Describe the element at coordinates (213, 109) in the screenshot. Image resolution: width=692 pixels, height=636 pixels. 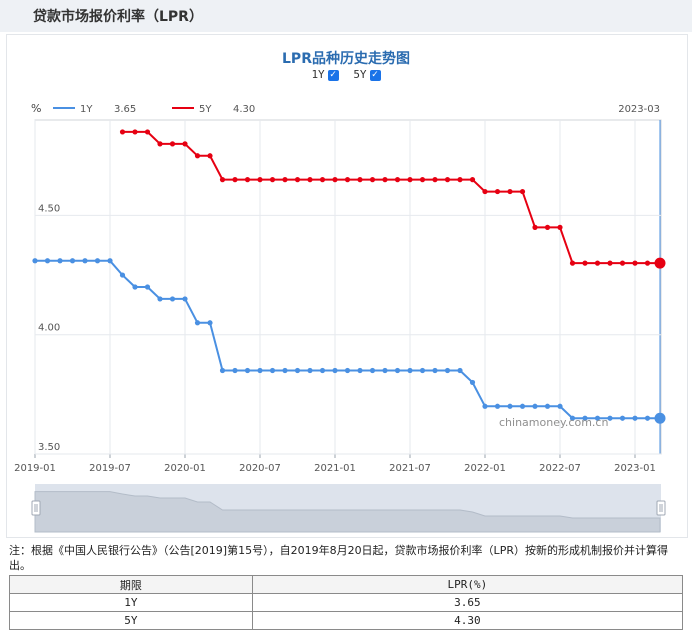
I see `legend-item-5y: 5Y 4.30` at that location.